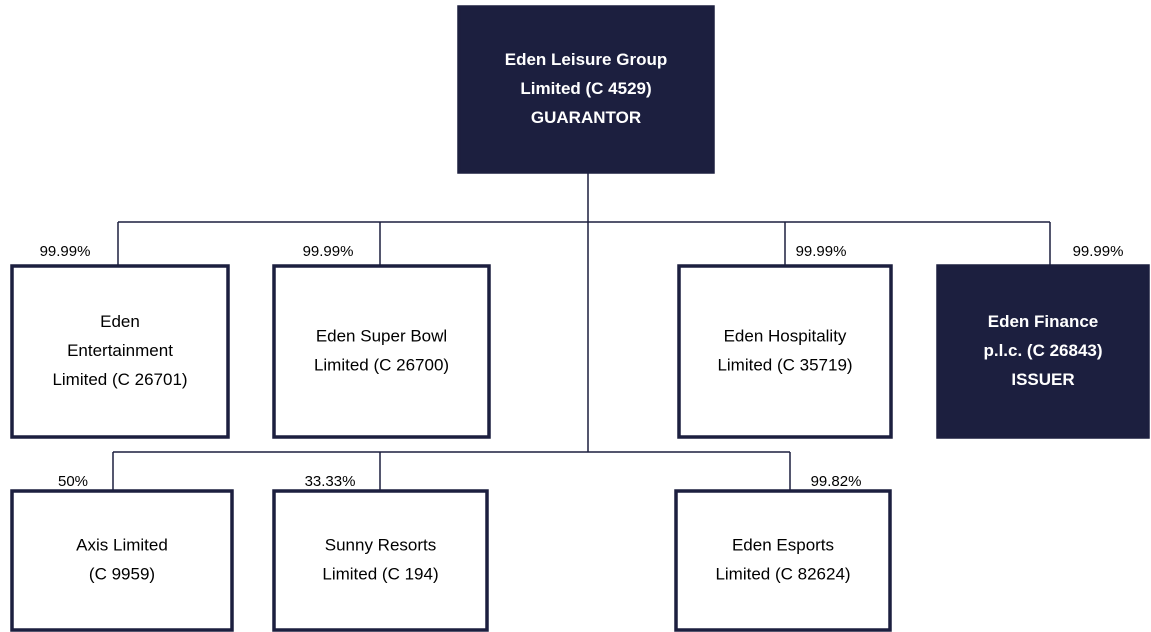  What do you see at coordinates (586, 59) in the screenshot?
I see `entity-name: Eden Leisure Group` at bounding box center [586, 59].